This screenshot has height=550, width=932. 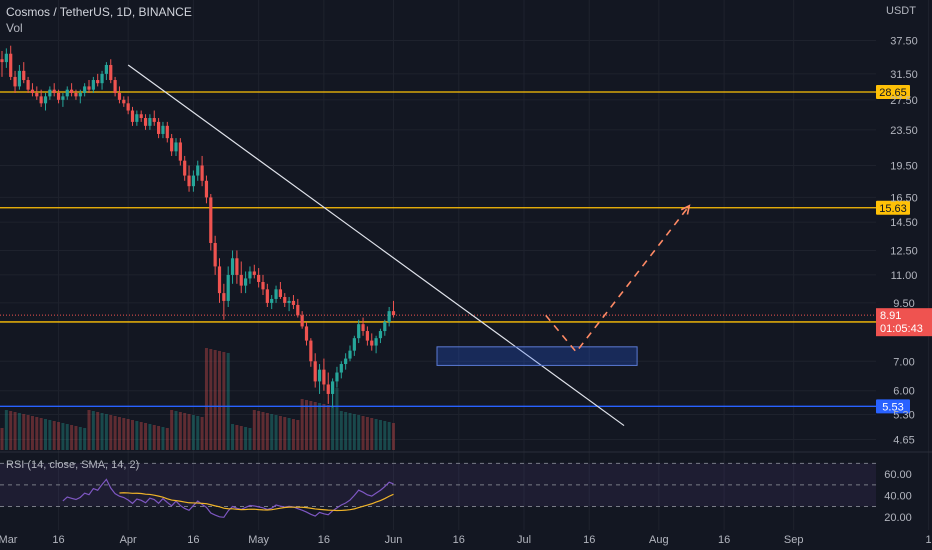 What do you see at coordinates (537, 356) in the screenshot?
I see `demand-zone` at bounding box center [537, 356].